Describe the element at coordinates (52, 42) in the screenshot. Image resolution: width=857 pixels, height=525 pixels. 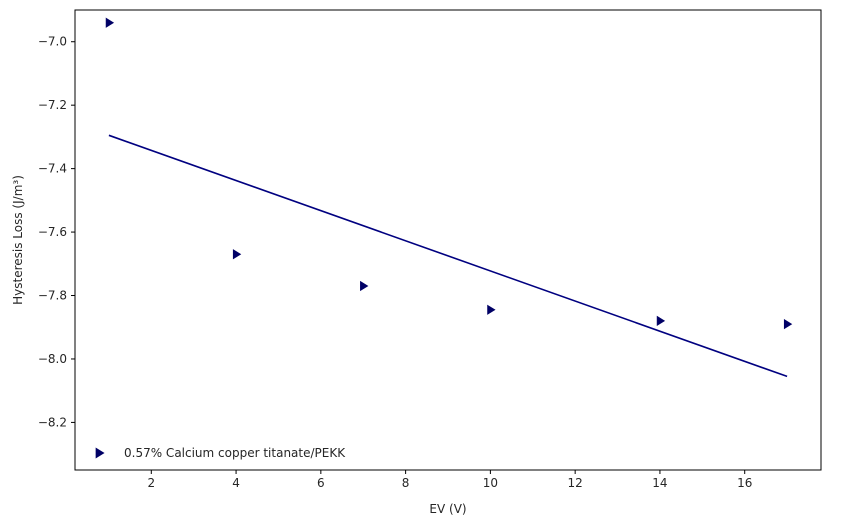
I see `y-tick-label: −7.0` at that location.